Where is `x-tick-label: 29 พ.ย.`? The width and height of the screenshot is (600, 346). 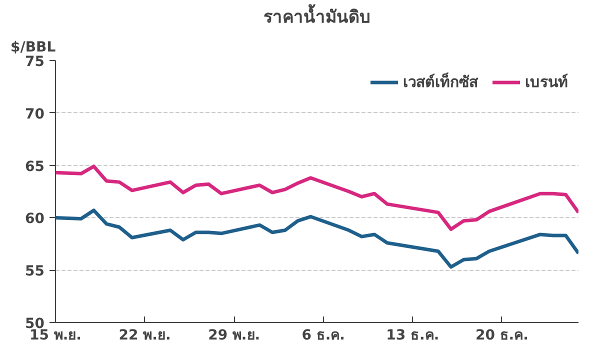 x-tick-label: 29 พ.ย. is located at coordinates (234, 336).